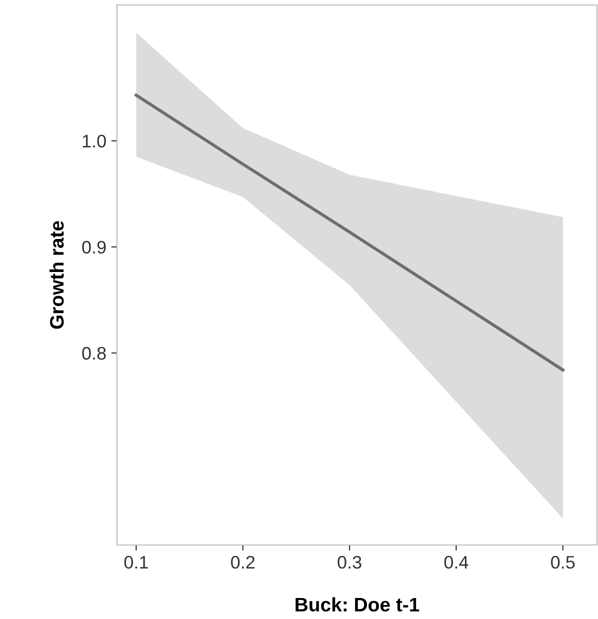 The height and width of the screenshot is (619, 598). Describe the element at coordinates (358, 604) in the screenshot. I see `x-axis-title: Buck: Doe t-1` at that location.